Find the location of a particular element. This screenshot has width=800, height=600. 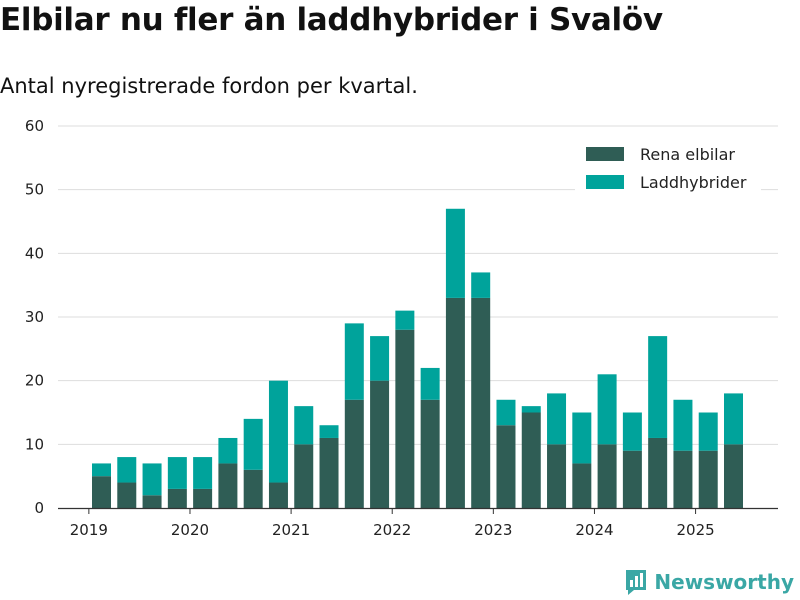

y-tick-label: 40 is located at coordinates (34, 253).